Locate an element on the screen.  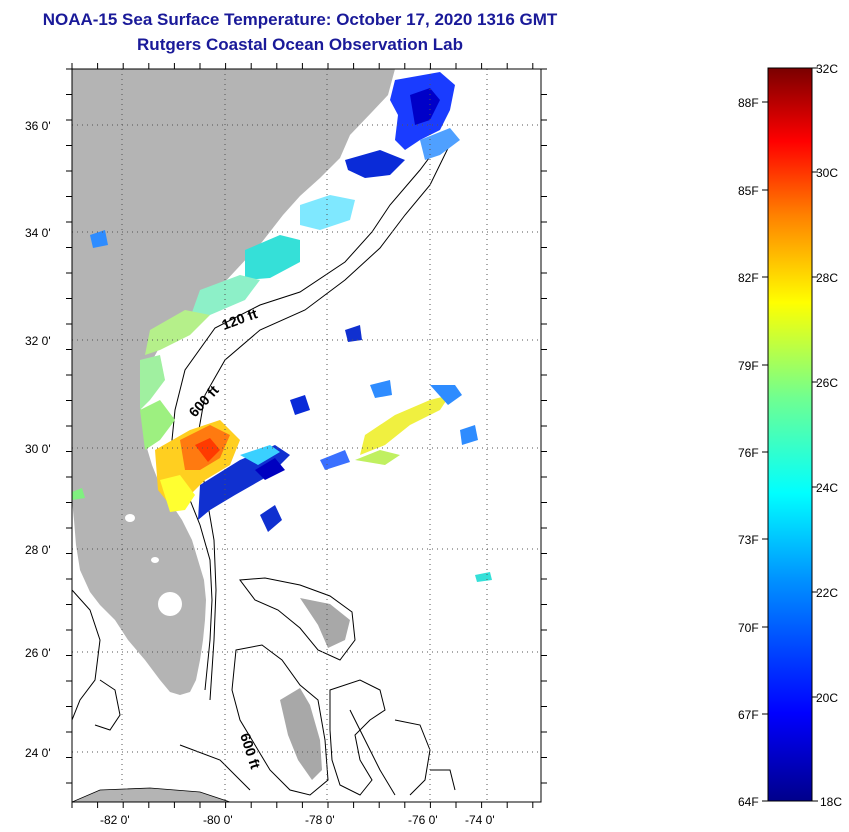
lat-label: 36 0' is located at coordinates (38, 126).